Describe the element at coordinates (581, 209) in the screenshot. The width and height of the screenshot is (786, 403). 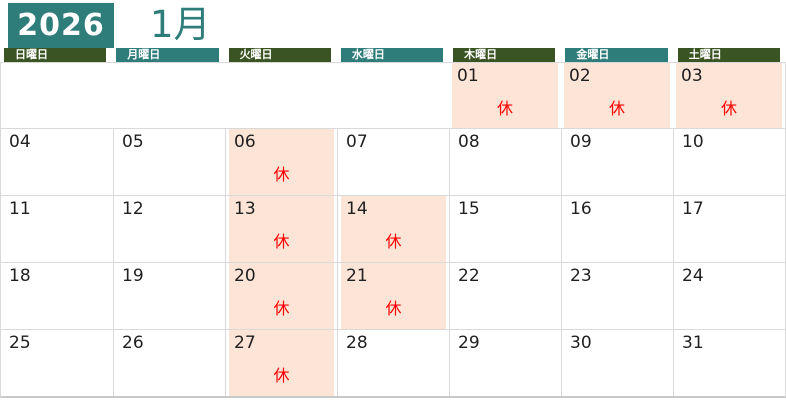
I see `date-number: 16` at that location.